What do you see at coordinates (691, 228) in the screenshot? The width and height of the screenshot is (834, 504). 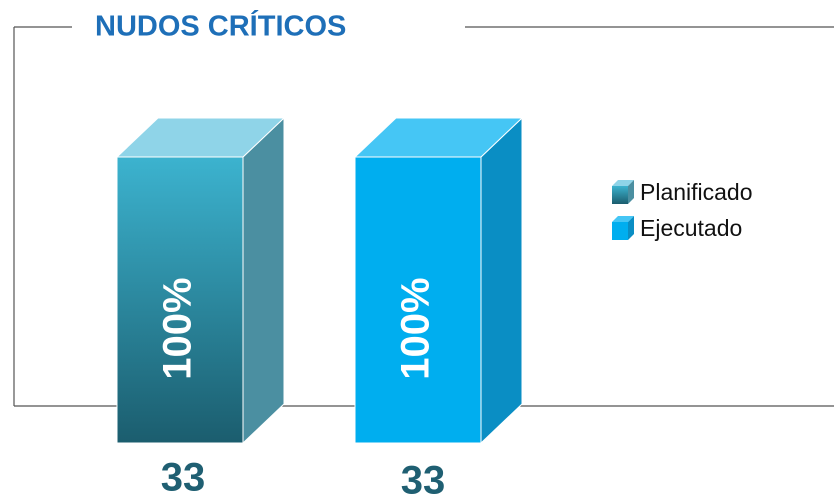 I see `legend-label: Ejecutado` at bounding box center [691, 228].